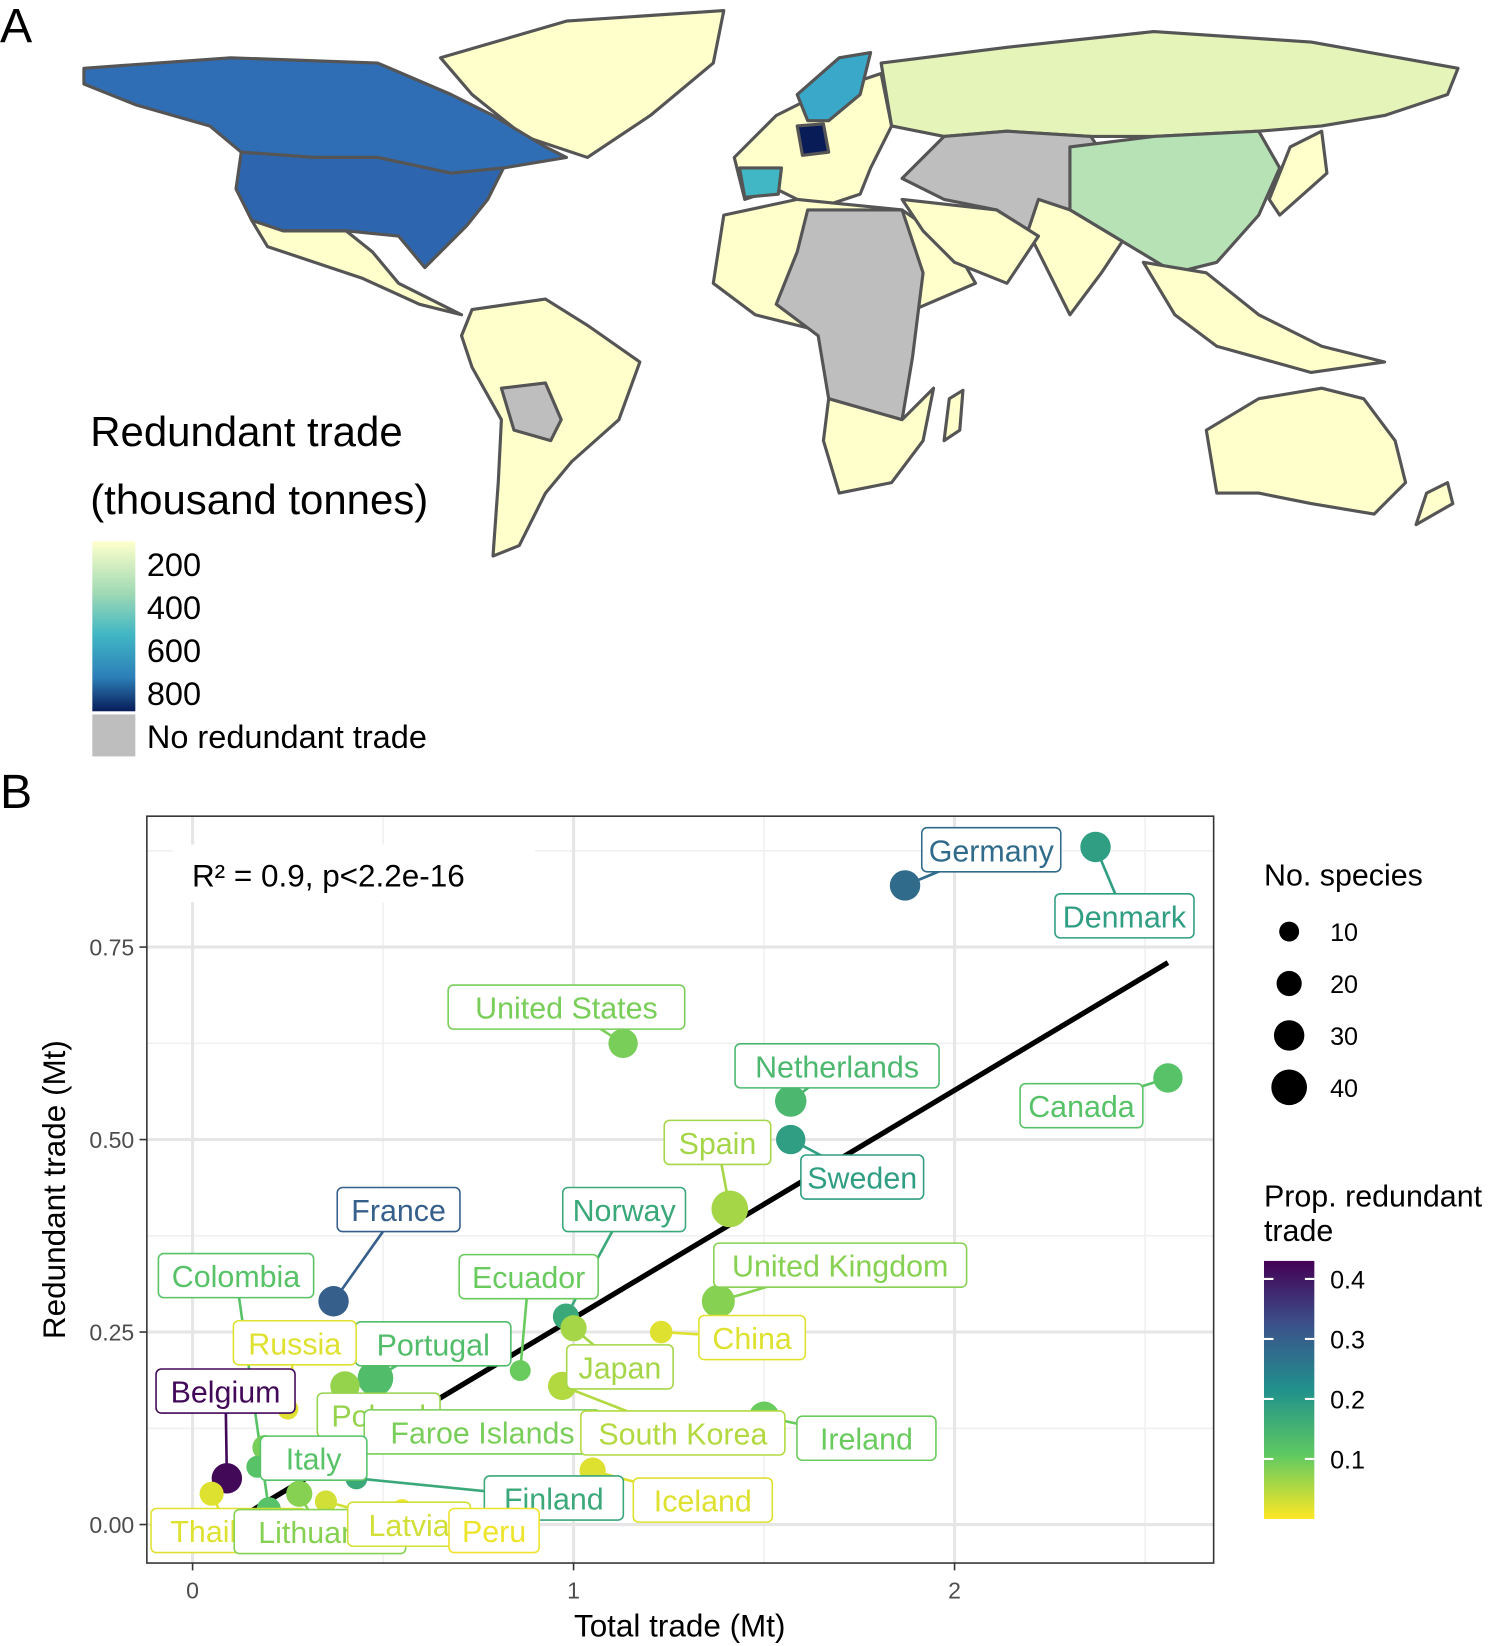  What do you see at coordinates (680, 1625) in the screenshot?
I see `x-axis-label: Total trade (Mt)` at bounding box center [680, 1625].